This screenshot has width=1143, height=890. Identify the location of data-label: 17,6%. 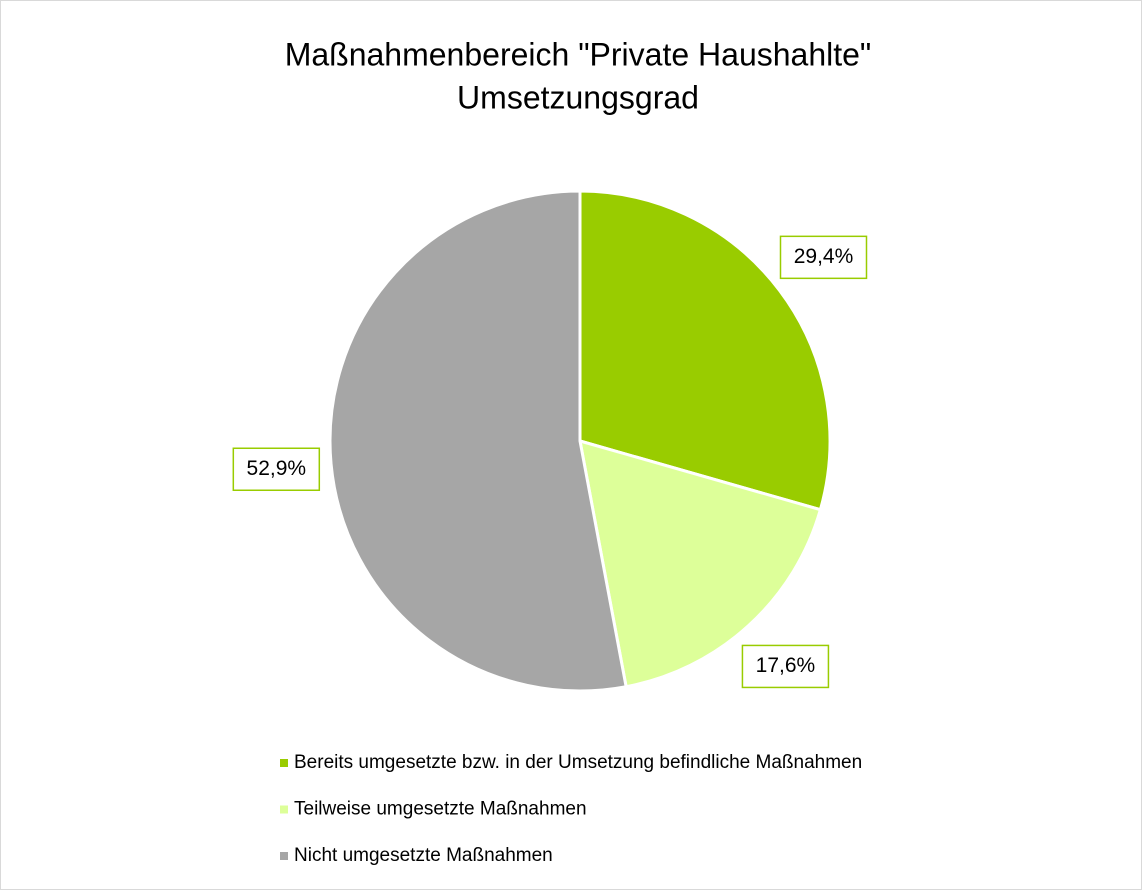
(786, 665).